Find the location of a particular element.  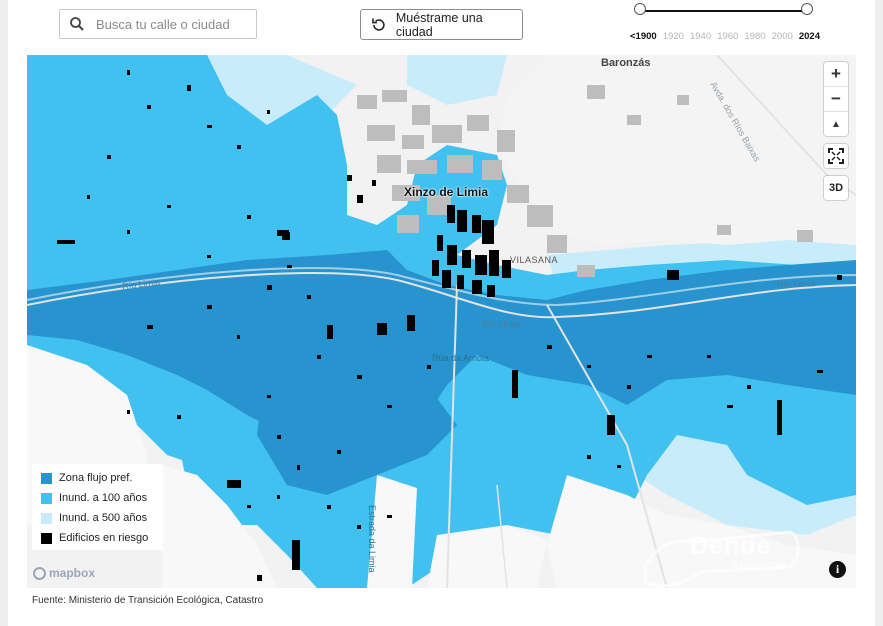

flood-500-zone is located at coordinates (457, 80).